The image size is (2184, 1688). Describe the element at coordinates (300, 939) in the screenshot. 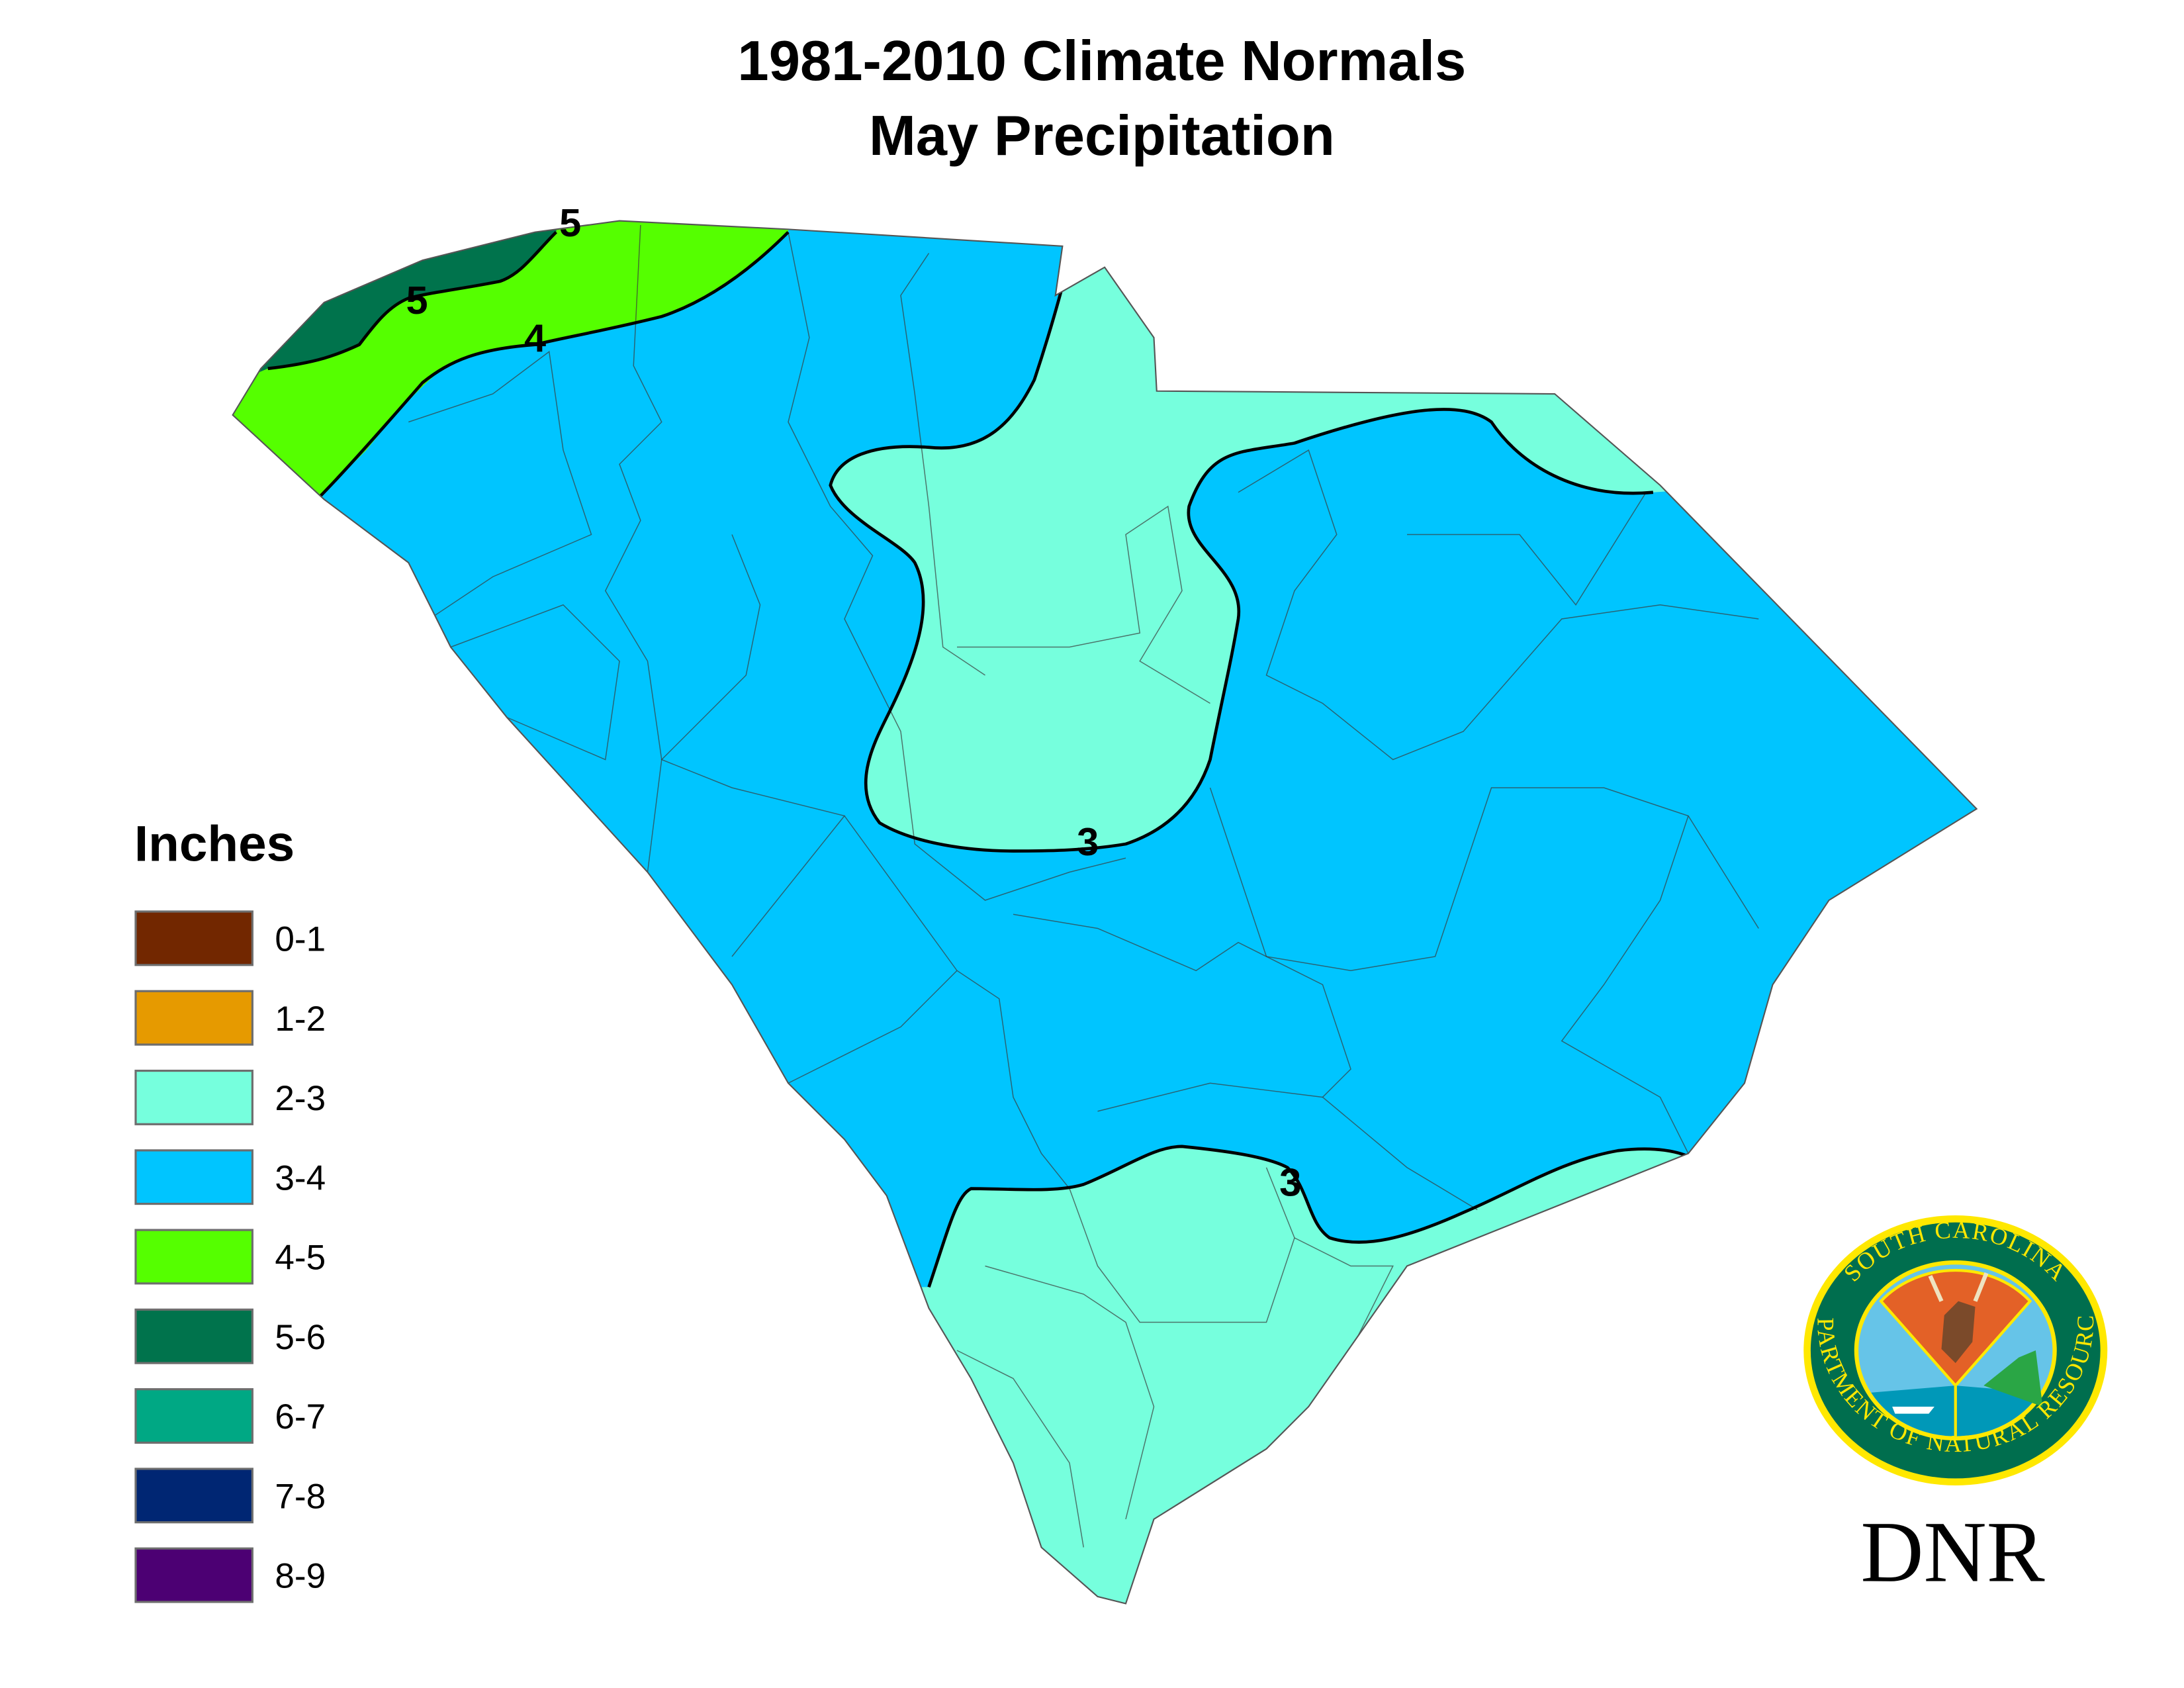

I see `legend-label: 0-1` at that location.